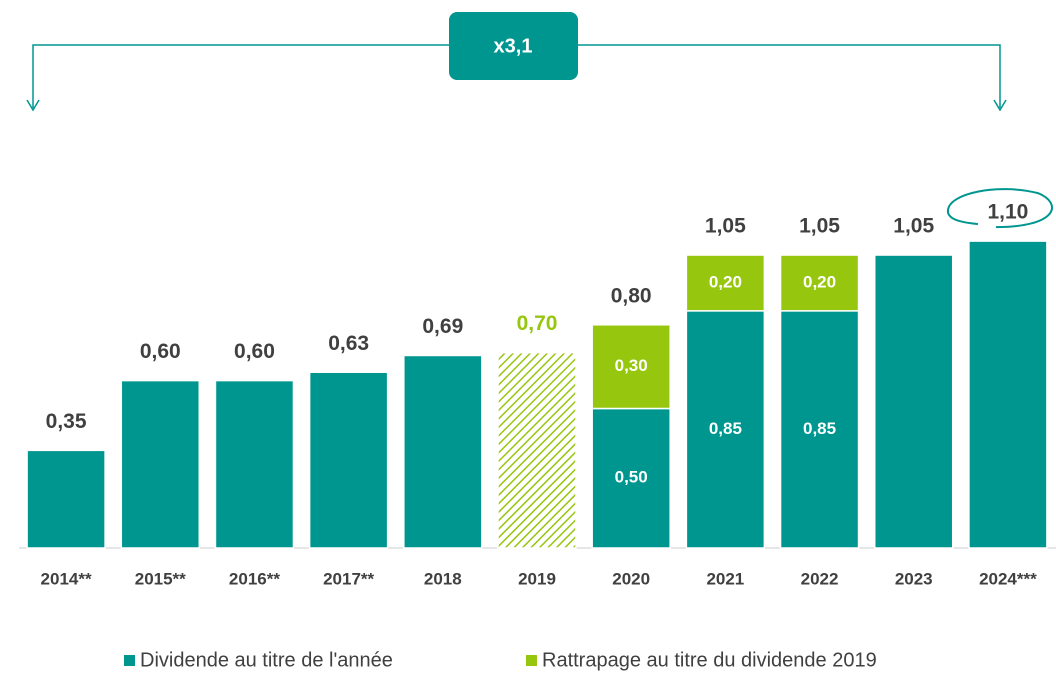  I want to click on x-tick-label: 2024***, so click(1008, 578).